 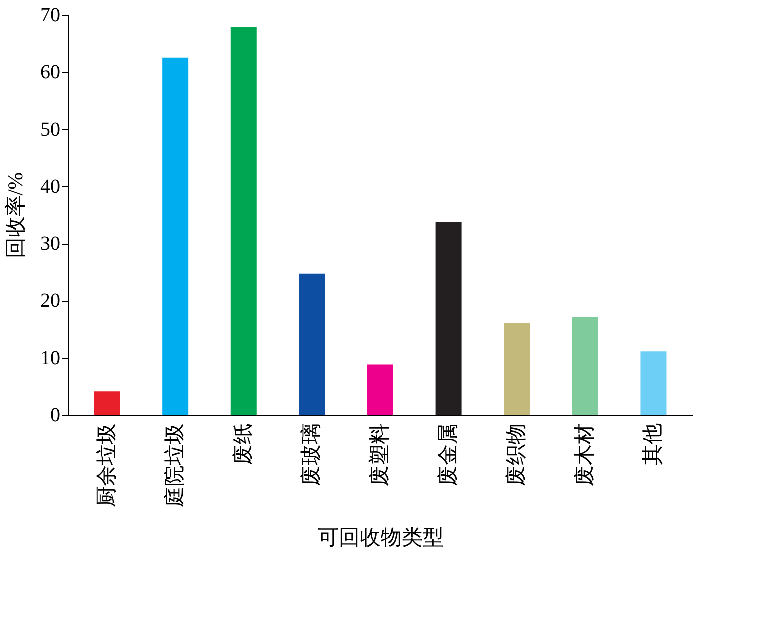 I want to click on y-tick-label: 60, so click(x=50, y=73).